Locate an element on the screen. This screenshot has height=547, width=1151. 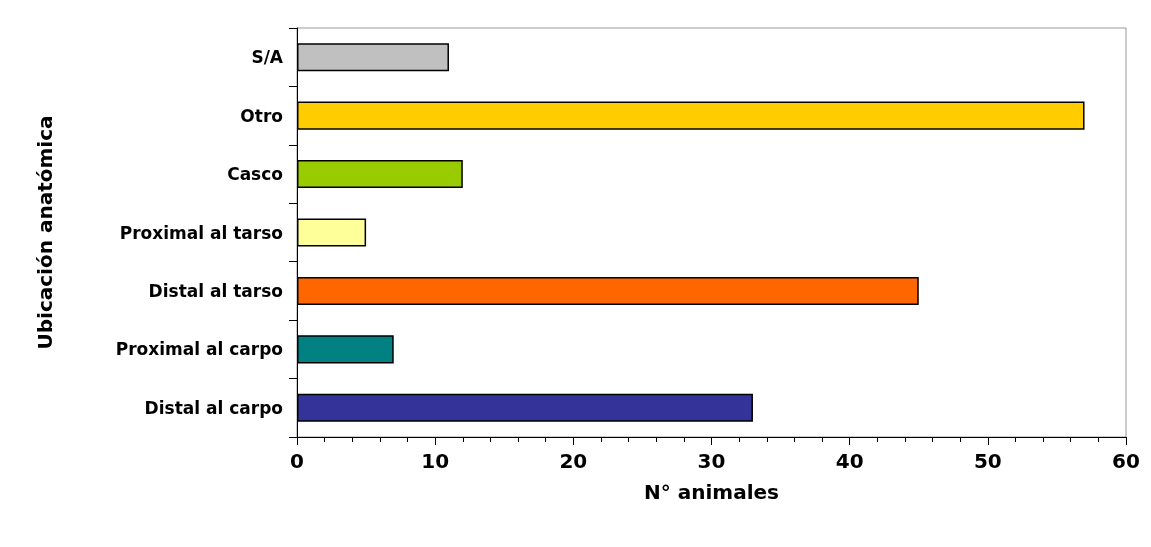
y-tick-label: Distal al tarso is located at coordinates (215, 290).